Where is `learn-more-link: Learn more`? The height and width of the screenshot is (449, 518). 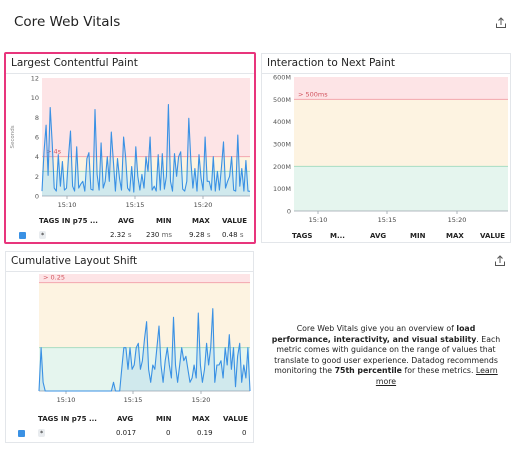
learn-more-link: Learn more is located at coordinates (436, 376).